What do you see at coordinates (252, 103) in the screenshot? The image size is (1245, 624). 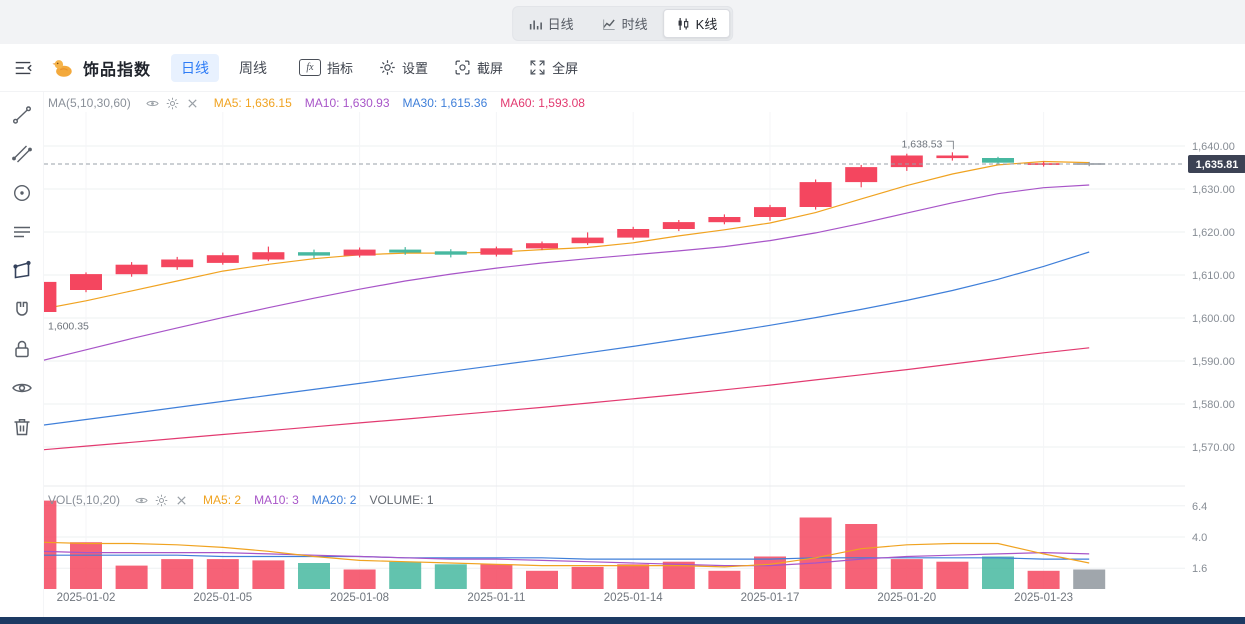 I see `ma5-value: MA5: 1,636.15` at bounding box center [252, 103].